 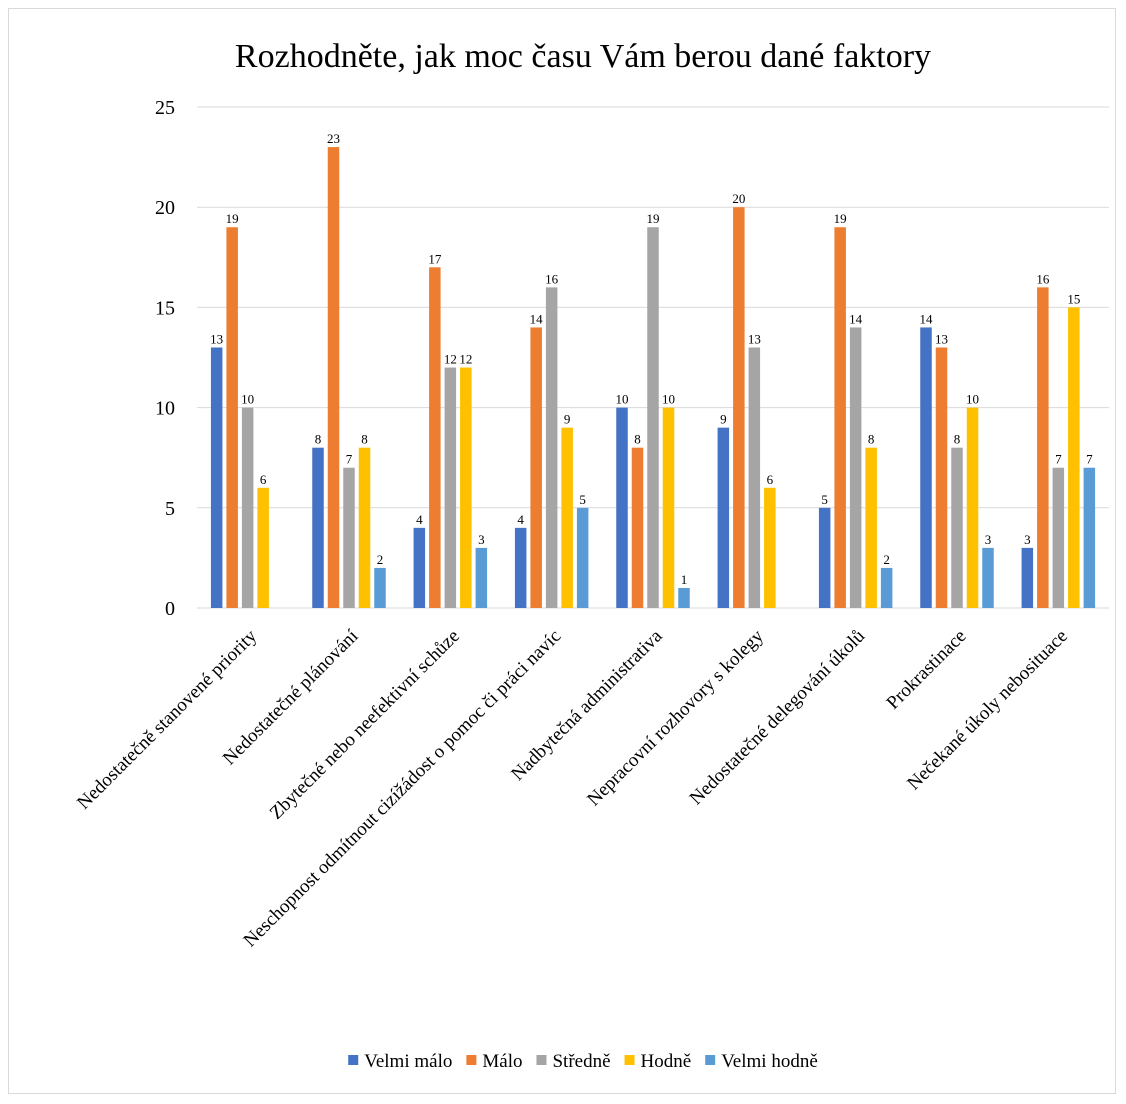 What do you see at coordinates (778, 717) in the screenshot?
I see `category-label: Nedostatečné delegování úkolů` at bounding box center [778, 717].